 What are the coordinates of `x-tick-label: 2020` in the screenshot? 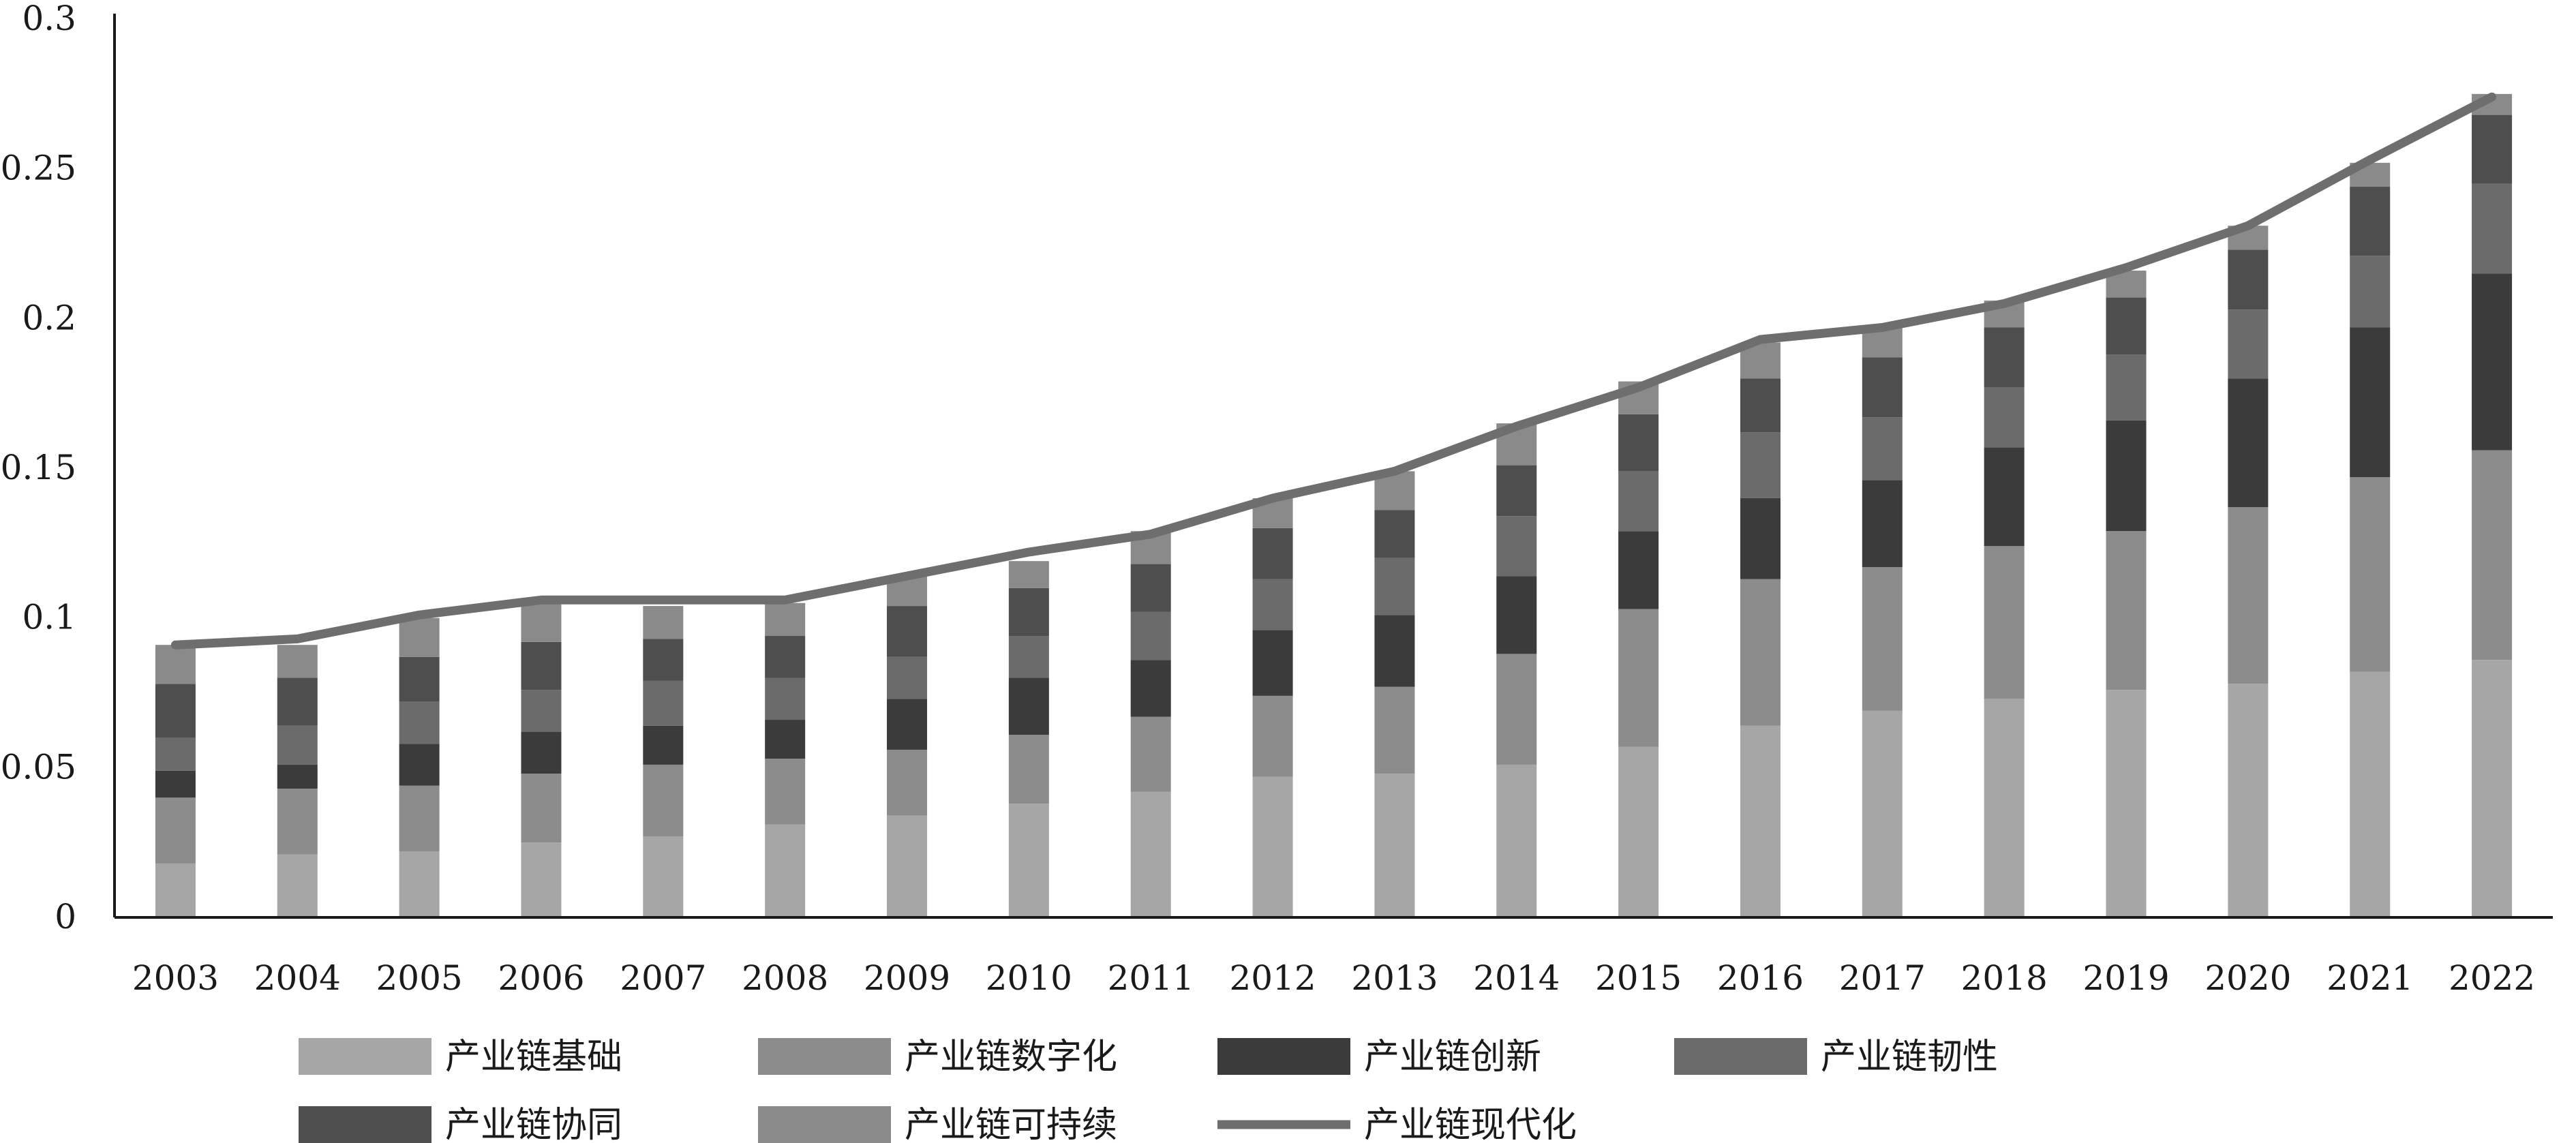 It's located at (2247, 978).